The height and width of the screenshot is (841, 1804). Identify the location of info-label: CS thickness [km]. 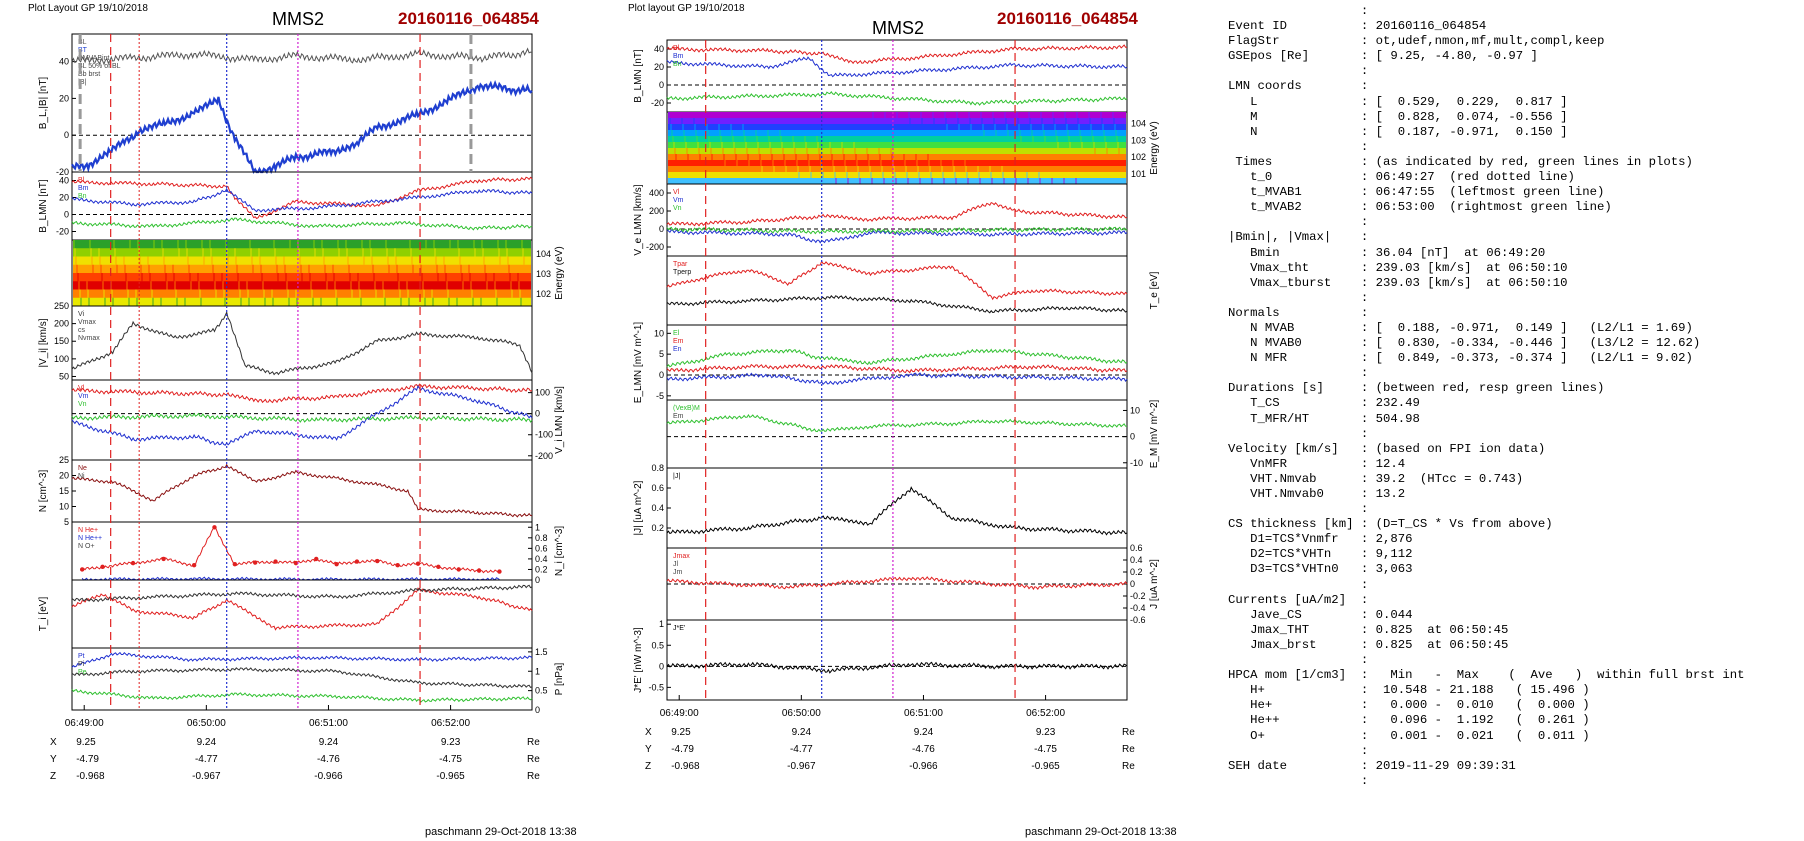
(1294, 524).